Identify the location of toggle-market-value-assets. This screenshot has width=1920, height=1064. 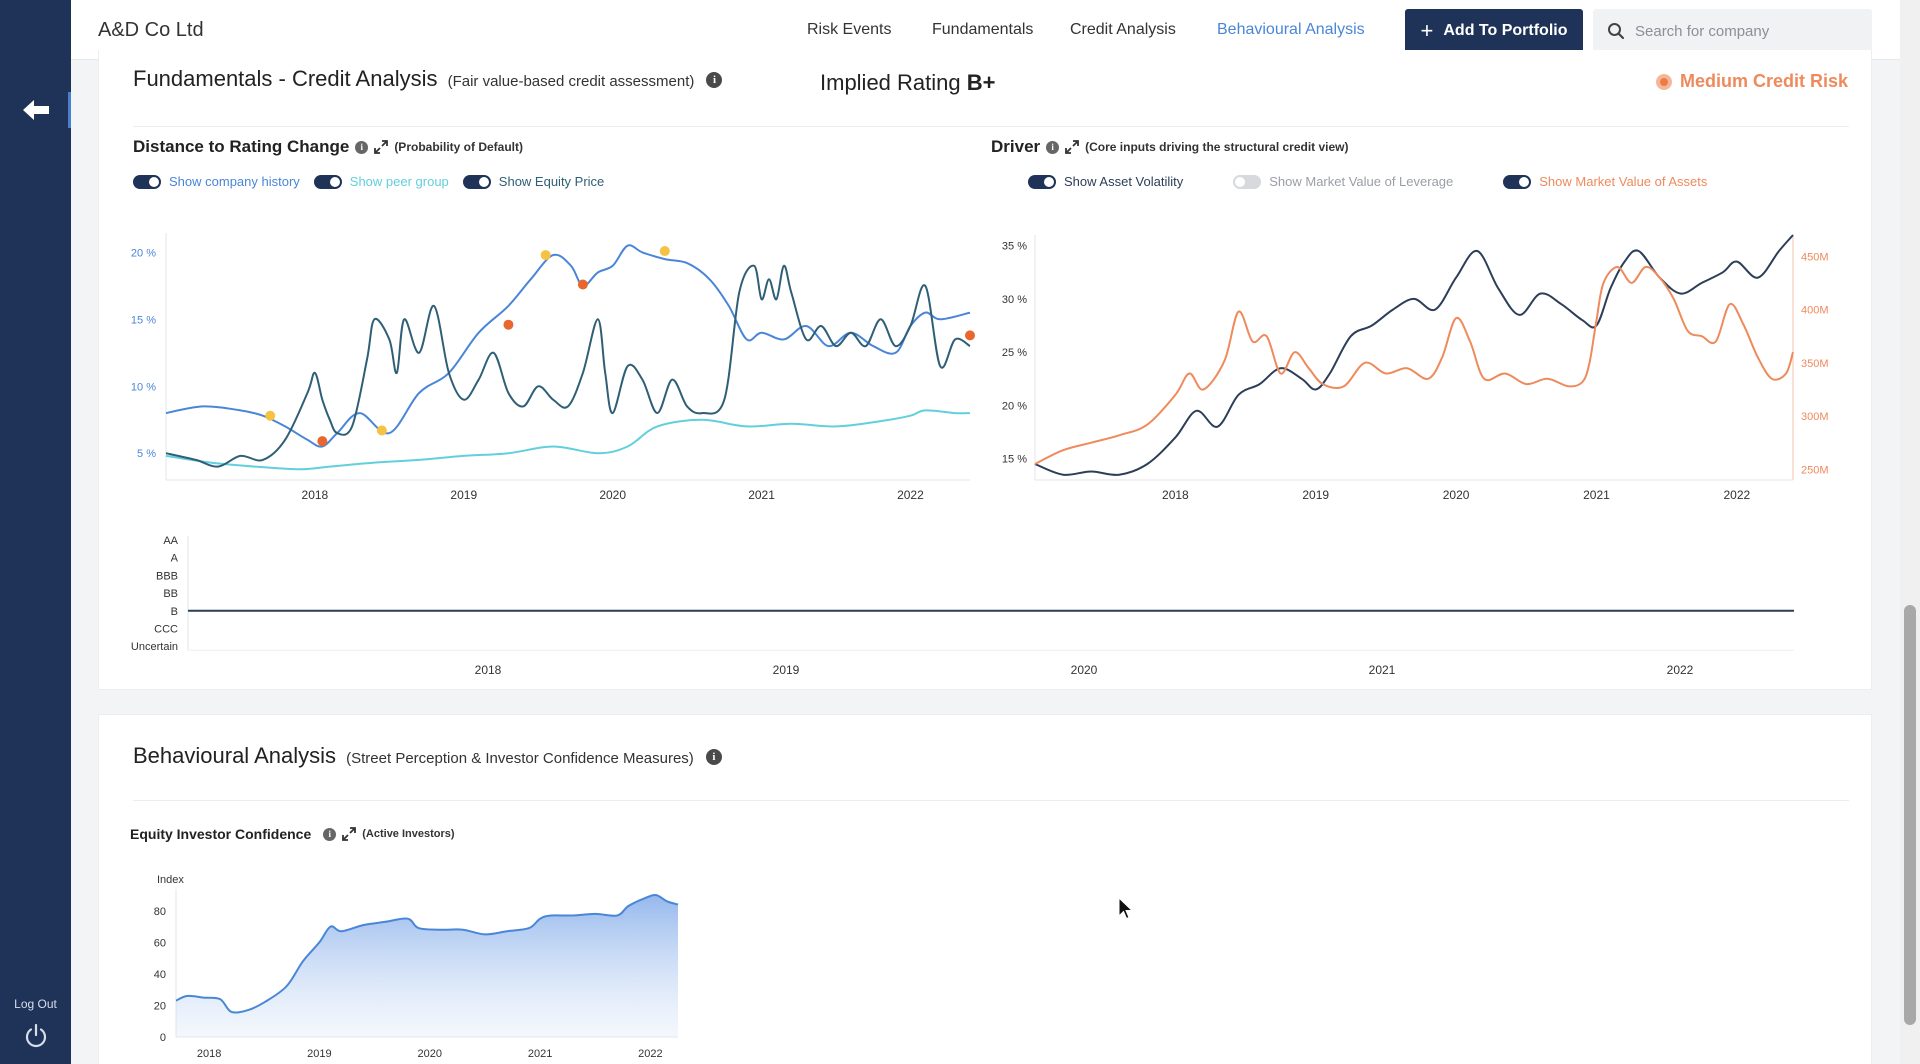
(1517, 181).